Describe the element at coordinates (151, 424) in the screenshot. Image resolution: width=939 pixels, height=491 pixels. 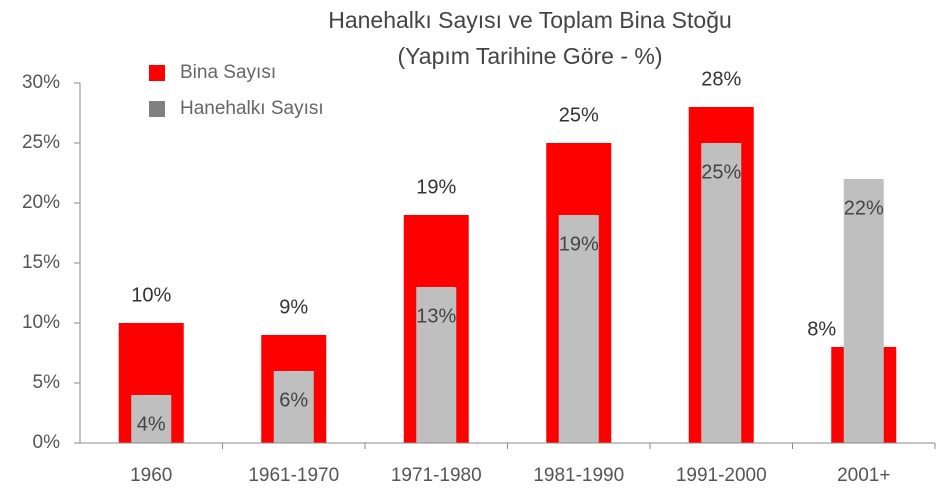
I see `data-label: 4%` at that location.